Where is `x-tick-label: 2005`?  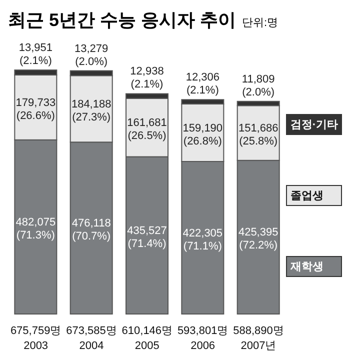
x-tick-label: 2005 is located at coordinates (147, 346).